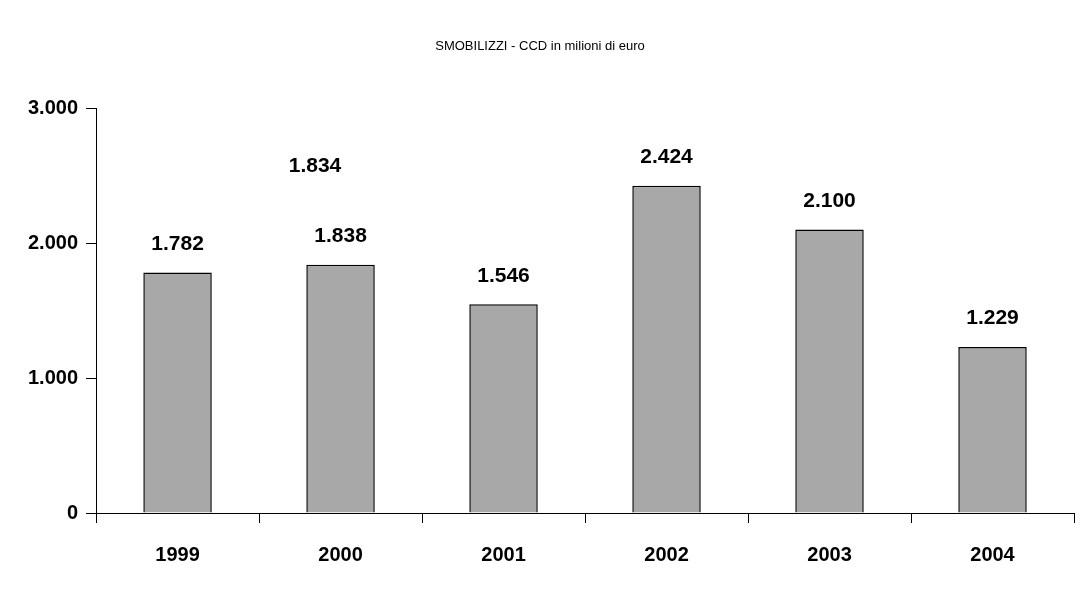  Describe the element at coordinates (829, 199) in the screenshot. I see `data-label: 2.100` at that location.